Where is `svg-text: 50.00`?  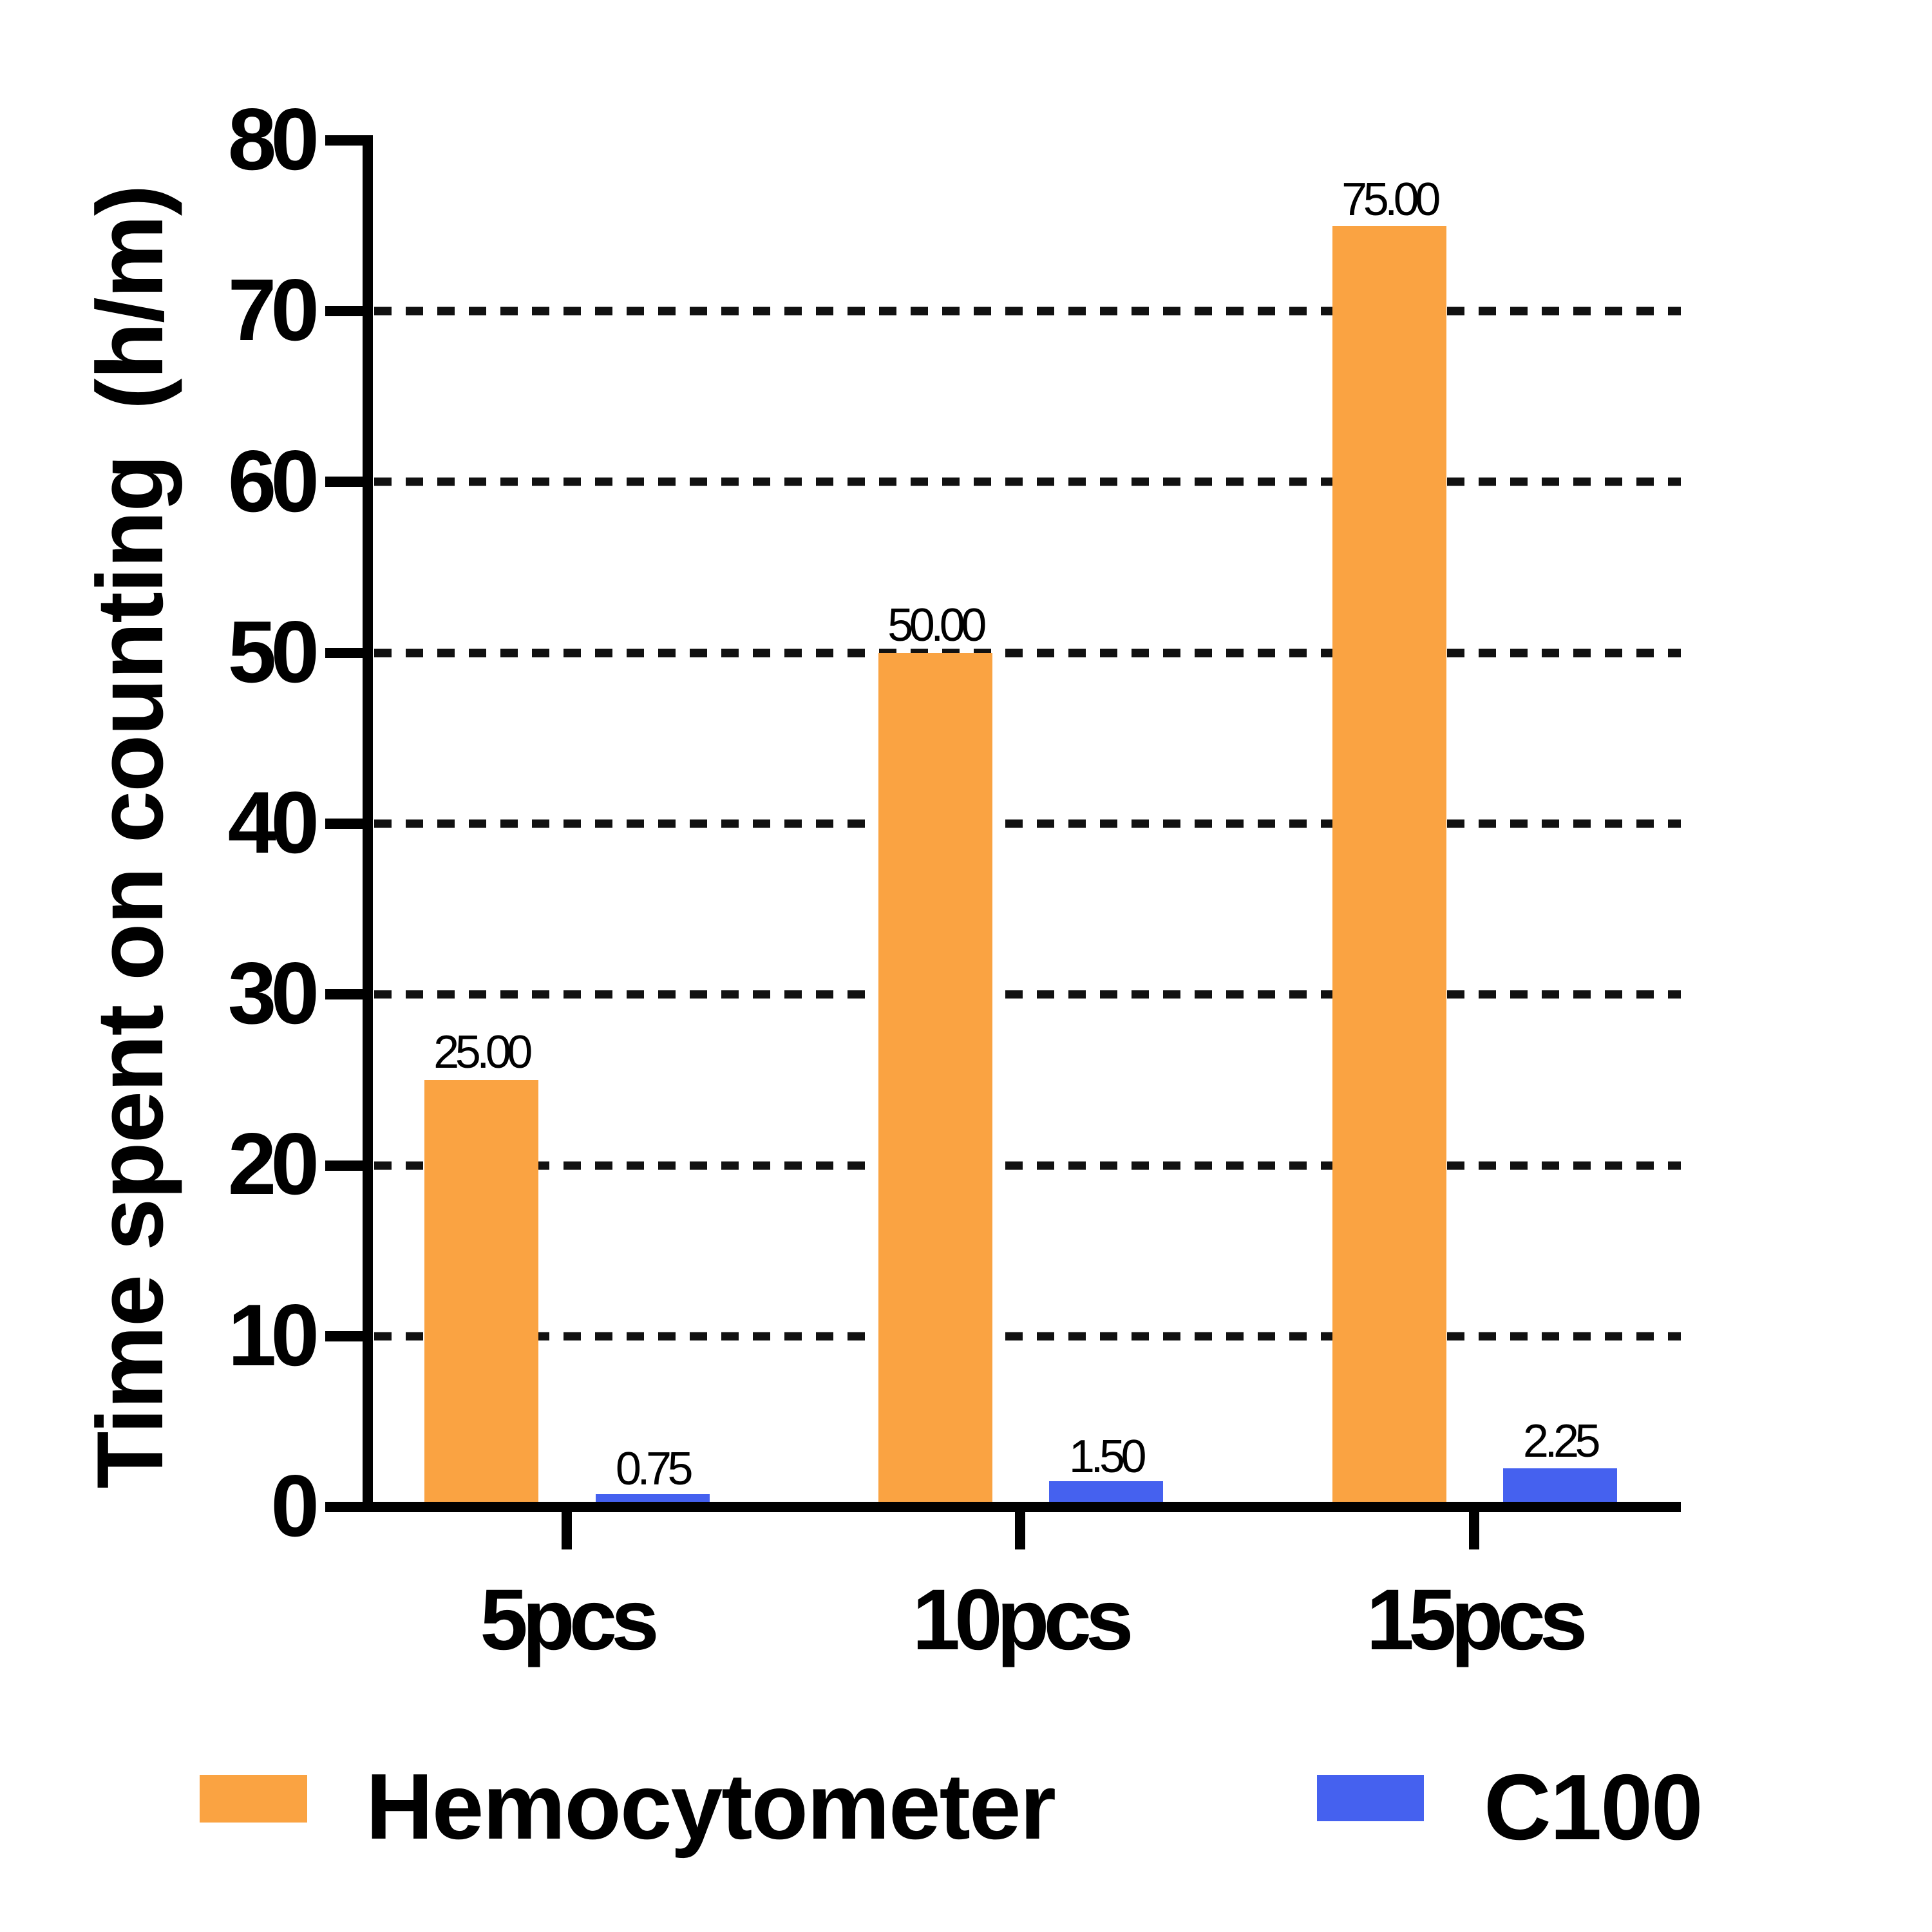 svg-text: 50.00 is located at coordinates (936, 625).